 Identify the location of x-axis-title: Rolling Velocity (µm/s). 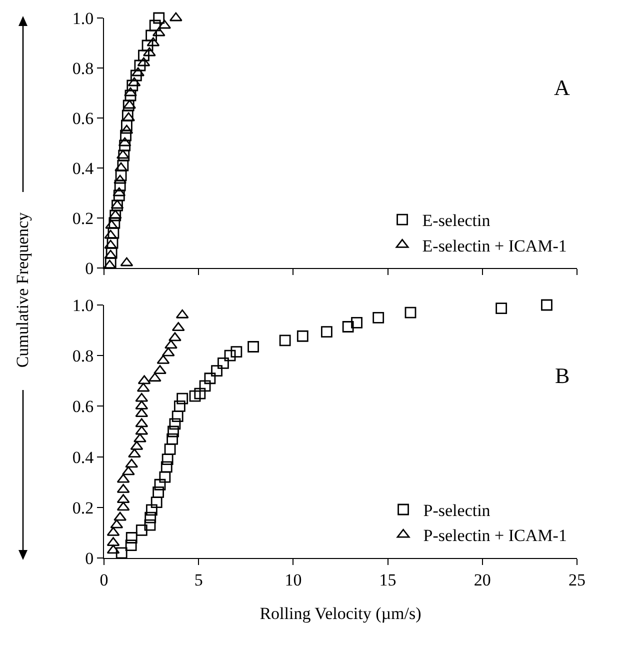
(341, 613).